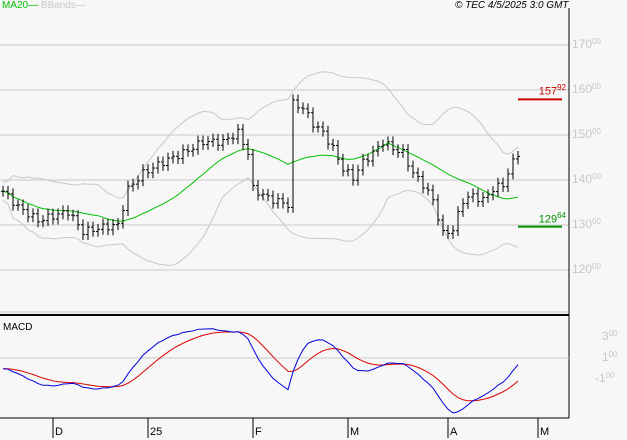 Image resolution: width=627 pixels, height=440 pixels. Describe the element at coordinates (258, 432) in the screenshot. I see `x-axis-label: F` at that location.